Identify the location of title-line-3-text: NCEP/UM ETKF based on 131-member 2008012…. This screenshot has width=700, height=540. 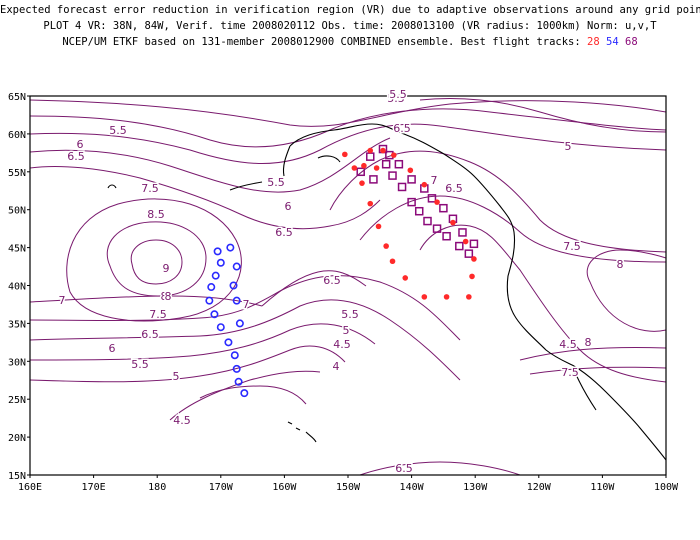
(321, 42).